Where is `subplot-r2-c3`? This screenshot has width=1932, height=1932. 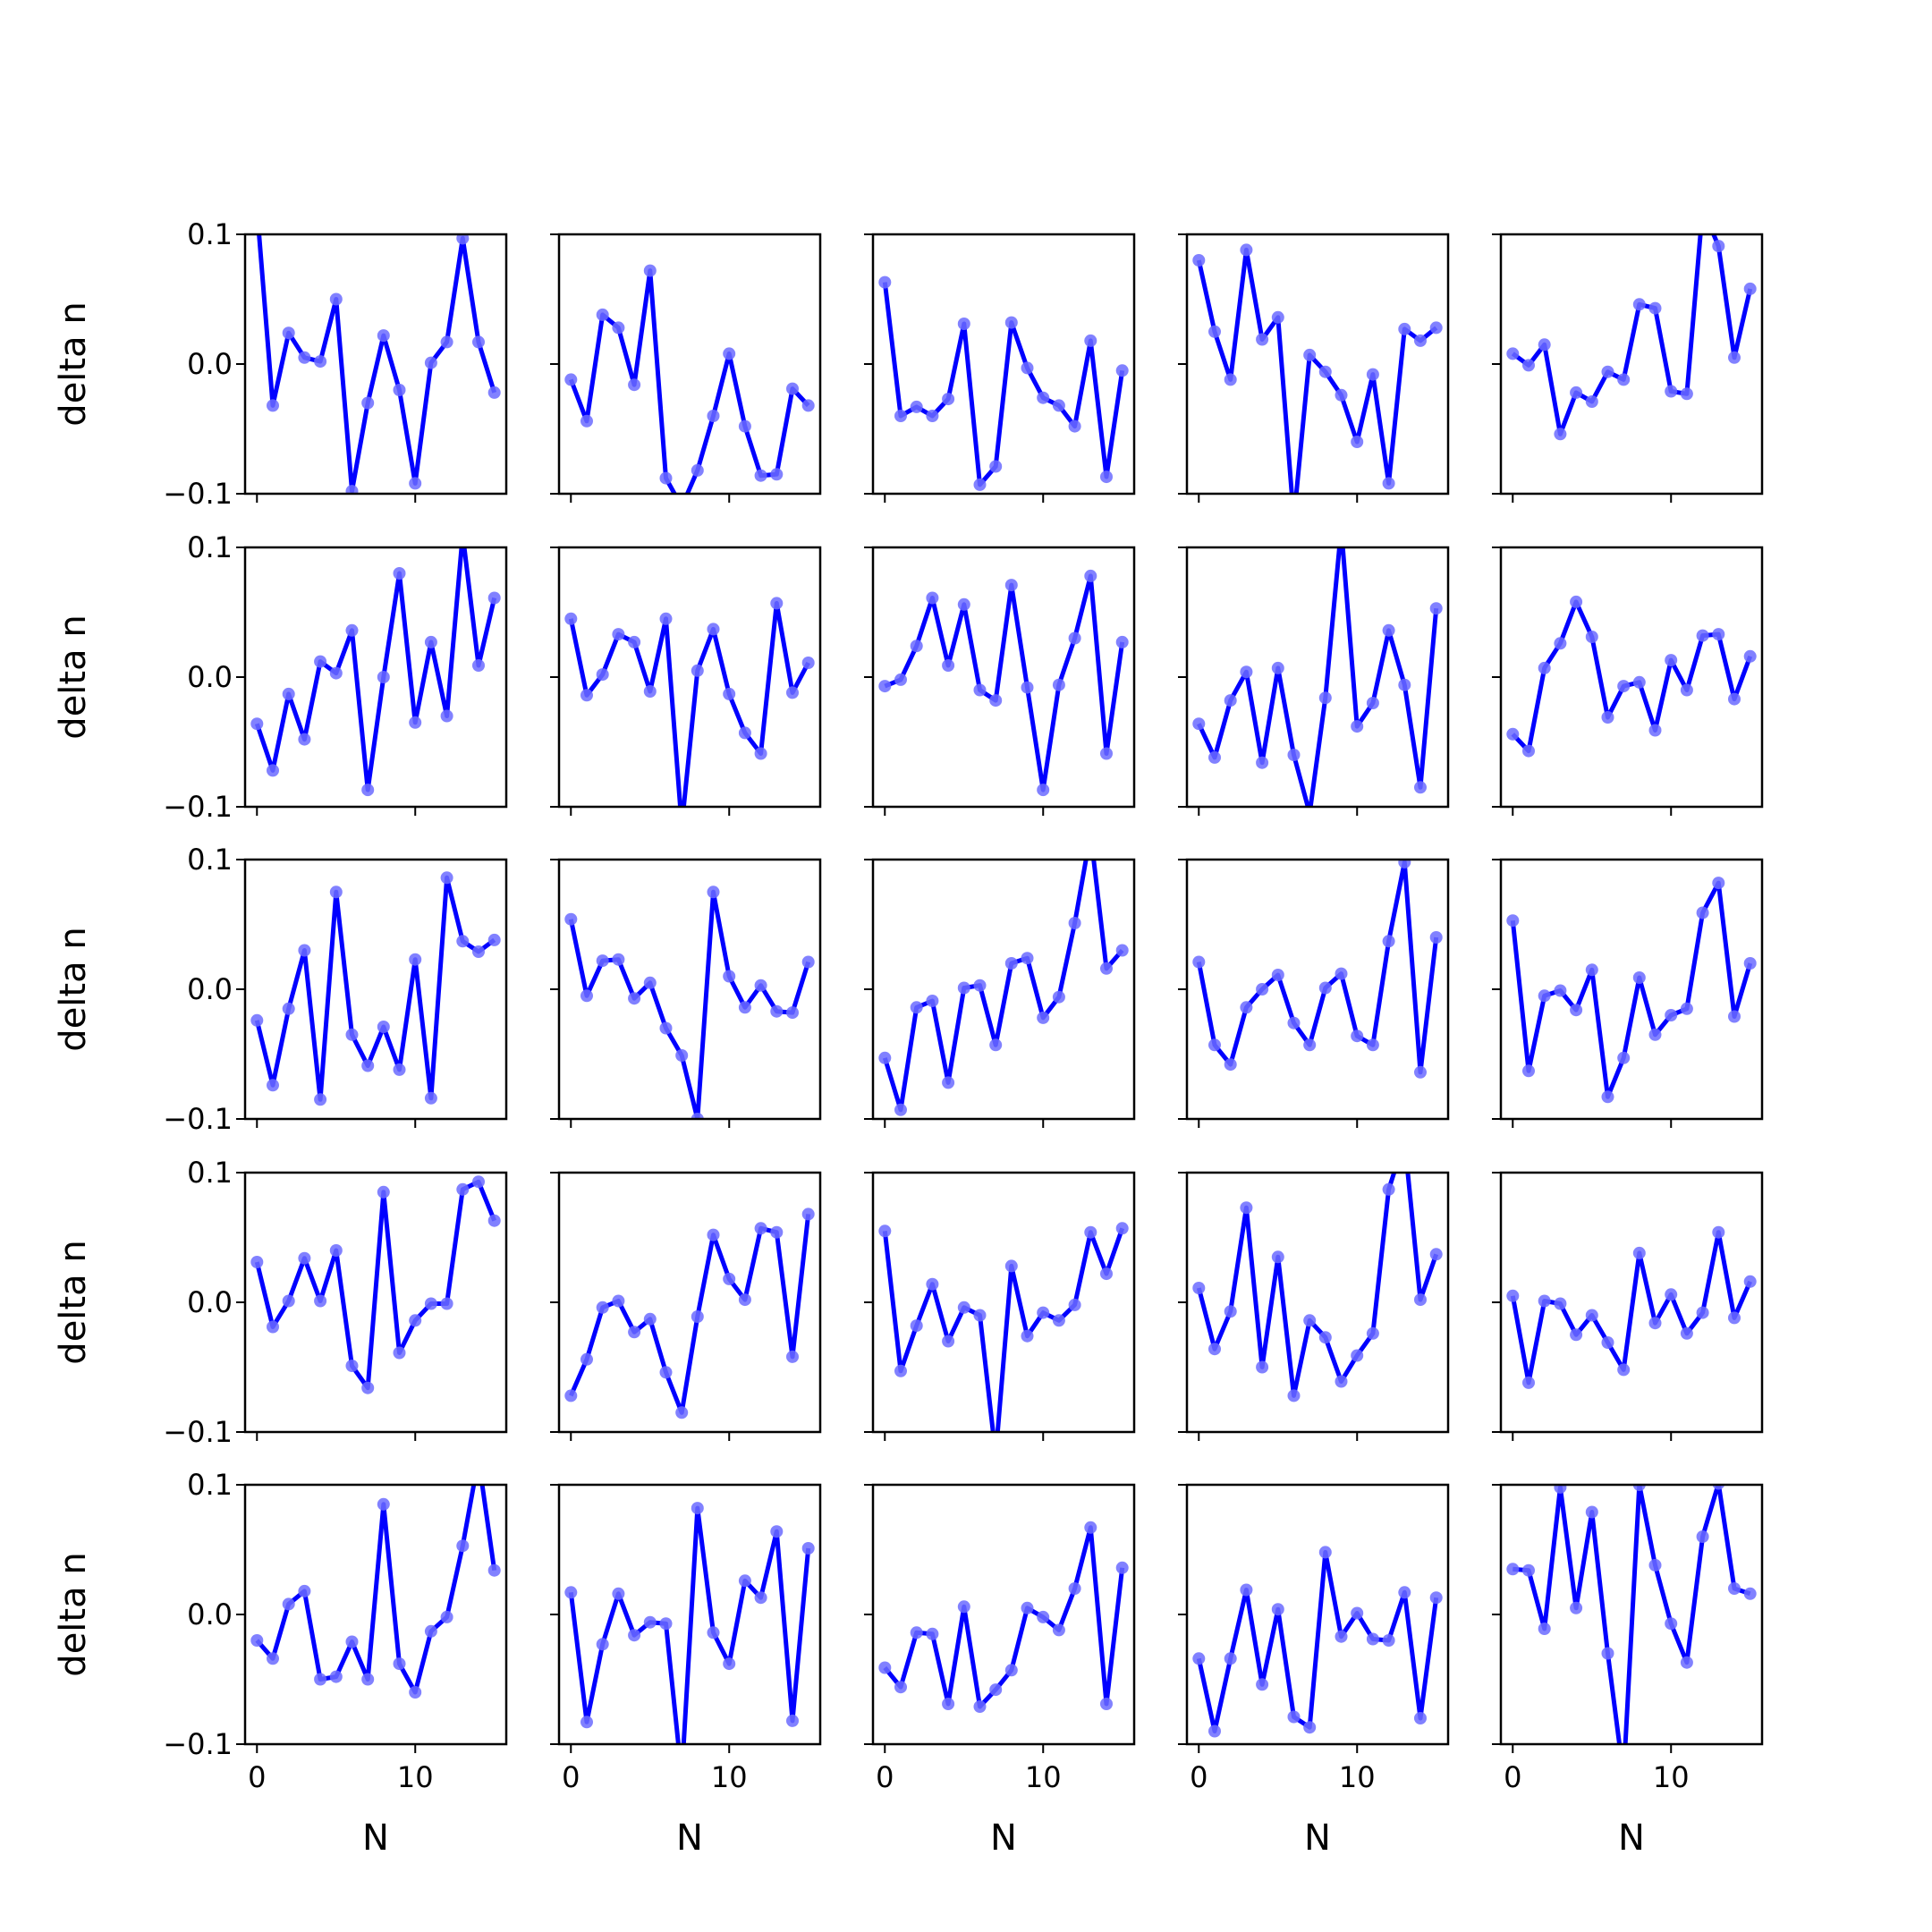 subplot-r2-c3 is located at coordinates (1314, 993).